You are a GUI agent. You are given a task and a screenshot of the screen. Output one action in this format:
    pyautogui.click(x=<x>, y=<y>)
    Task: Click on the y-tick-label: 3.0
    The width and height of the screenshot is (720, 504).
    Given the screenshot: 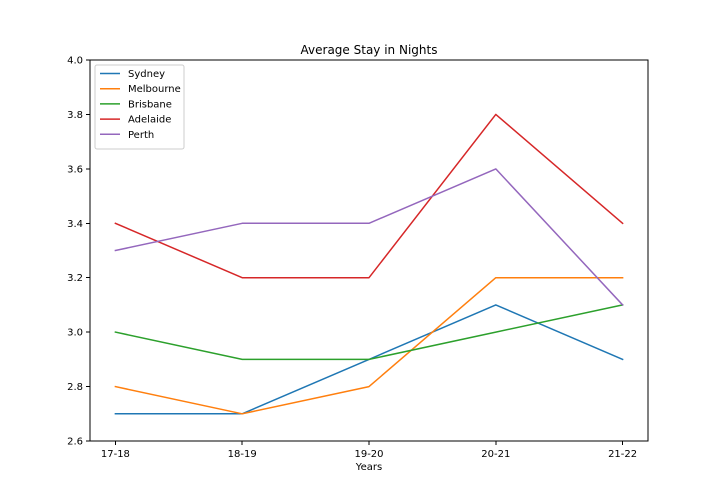 What is the action you would take?
    pyautogui.click(x=75, y=333)
    